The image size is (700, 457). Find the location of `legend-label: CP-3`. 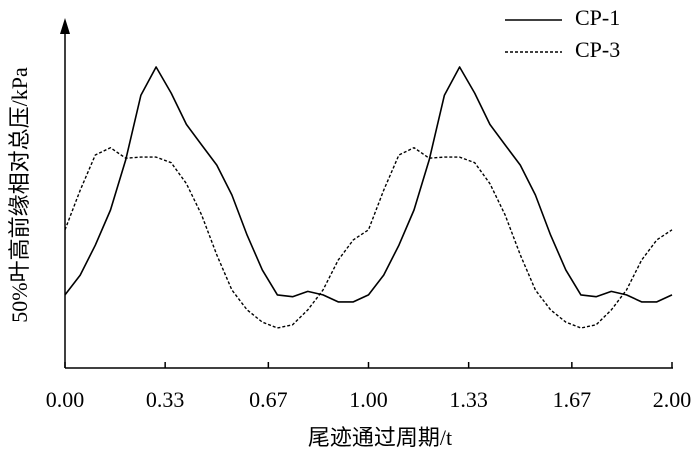

legend-label: CP-3 is located at coordinates (597, 49).